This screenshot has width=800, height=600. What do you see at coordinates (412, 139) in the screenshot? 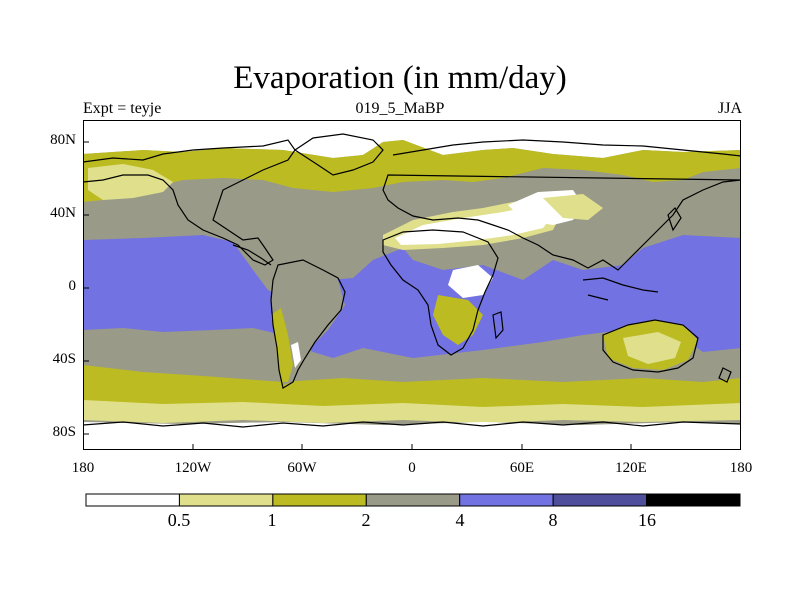
I see `arctic-low-region` at bounding box center [412, 139].